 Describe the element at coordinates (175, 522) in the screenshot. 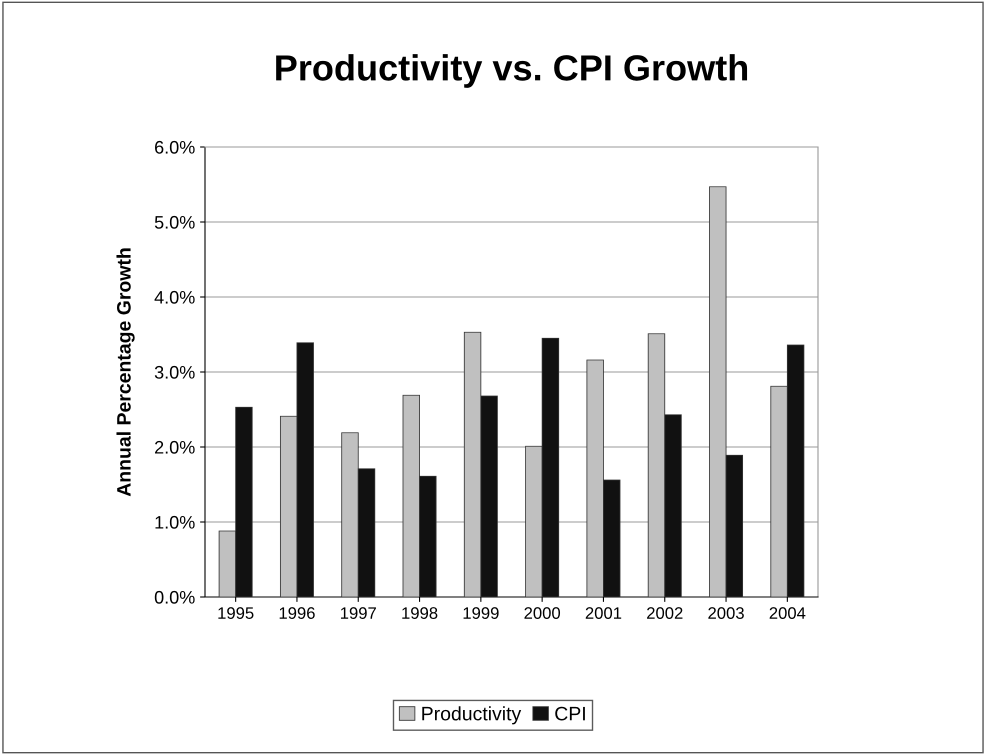

I see `y-tick-label: 1.0%` at that location.